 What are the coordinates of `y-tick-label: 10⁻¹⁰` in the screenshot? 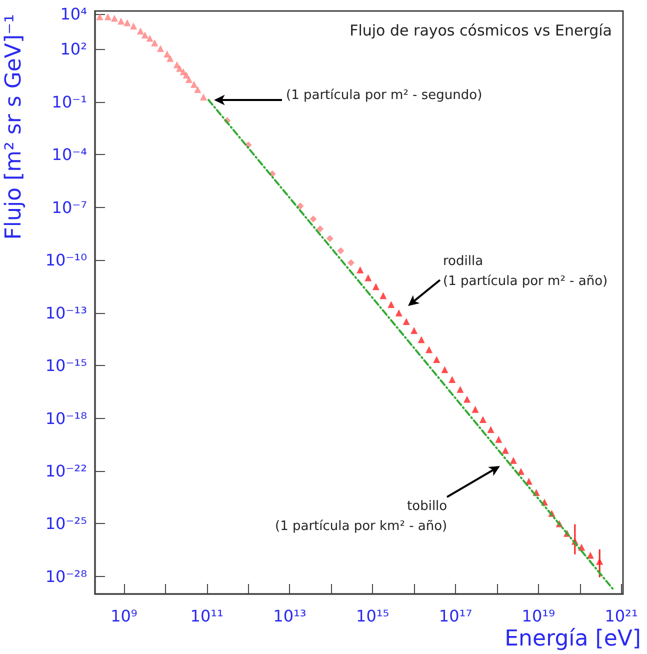 It's located at (66, 260).